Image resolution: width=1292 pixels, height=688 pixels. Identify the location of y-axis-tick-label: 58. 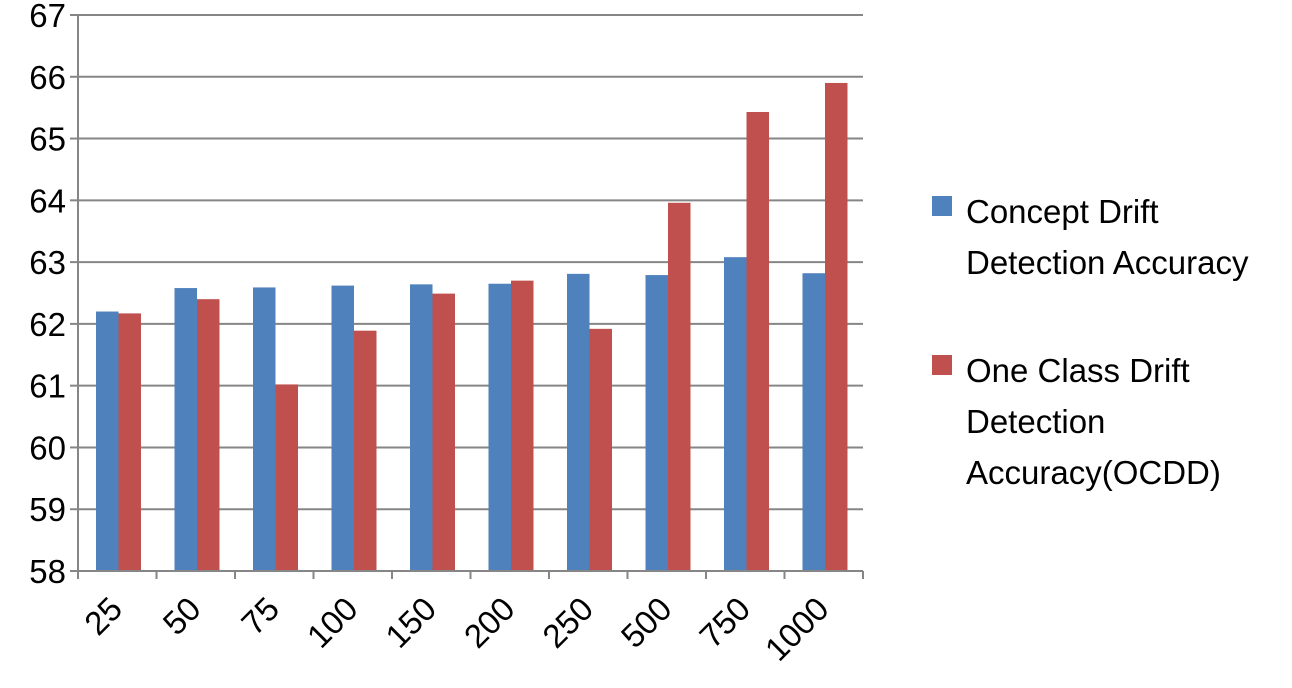
(47, 571).